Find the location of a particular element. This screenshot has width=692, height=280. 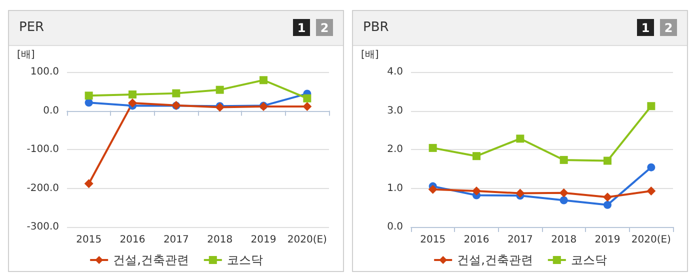

y-tick-label: -100.0 is located at coordinates (42, 149).